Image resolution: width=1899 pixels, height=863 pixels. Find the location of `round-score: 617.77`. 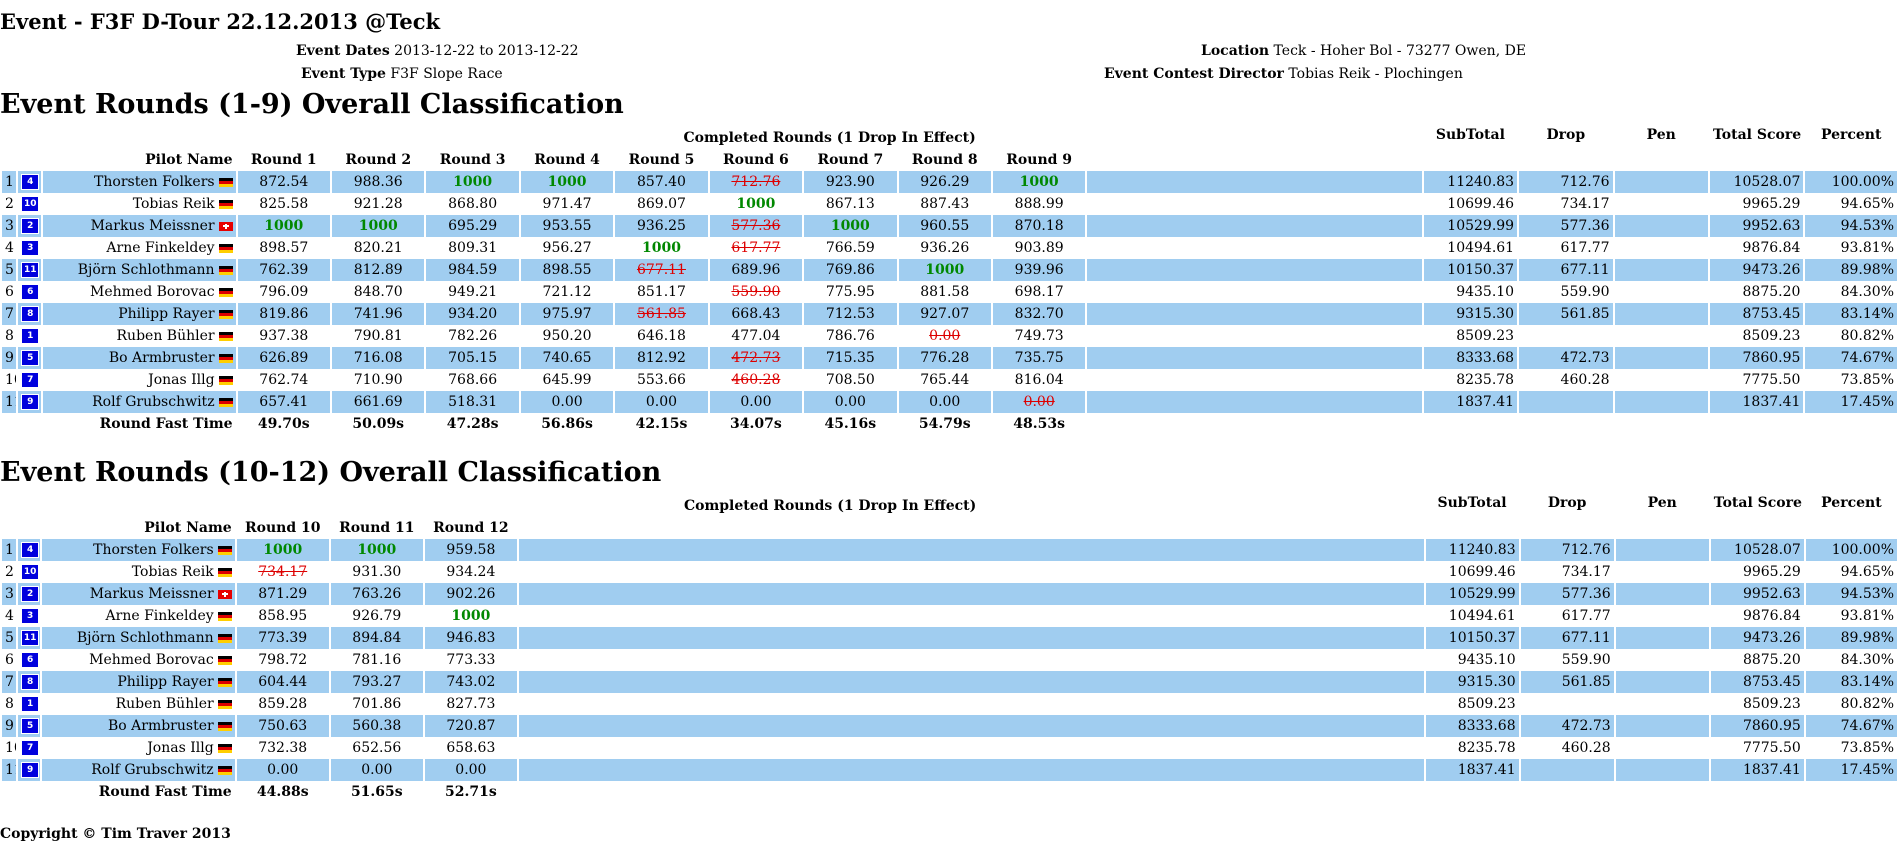

round-score: 617.77 is located at coordinates (756, 248).